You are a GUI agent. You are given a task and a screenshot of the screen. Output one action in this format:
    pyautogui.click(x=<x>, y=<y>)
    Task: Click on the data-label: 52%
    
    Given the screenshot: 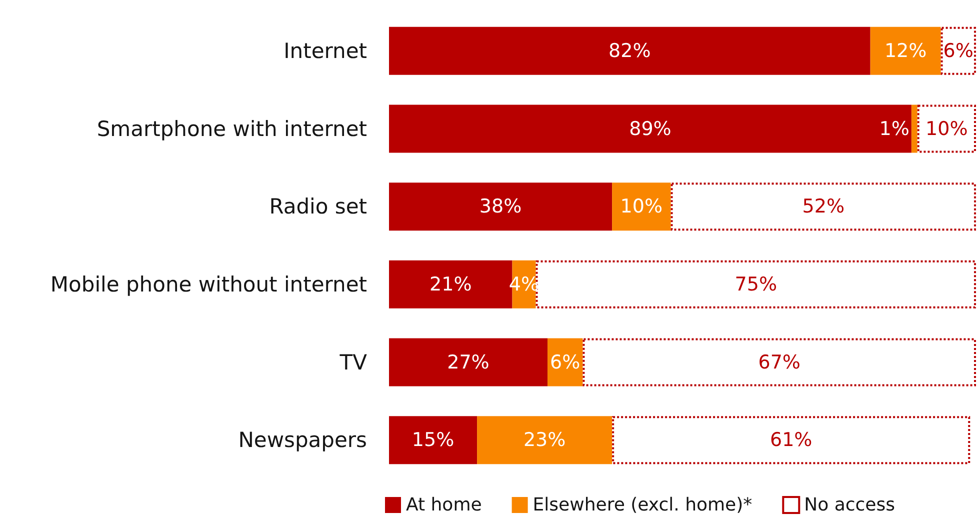 What is the action you would take?
    pyautogui.click(x=823, y=207)
    